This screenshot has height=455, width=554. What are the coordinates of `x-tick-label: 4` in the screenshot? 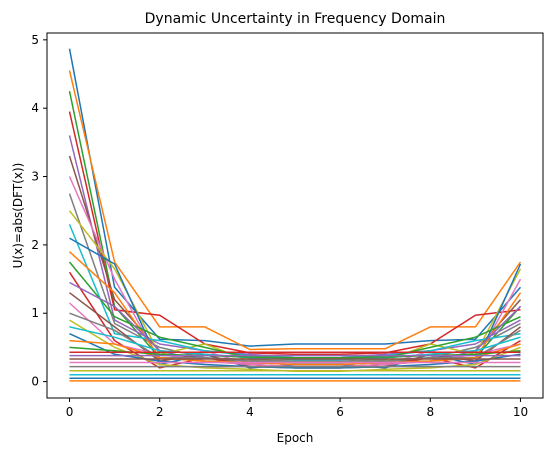 It's located at (250, 412).